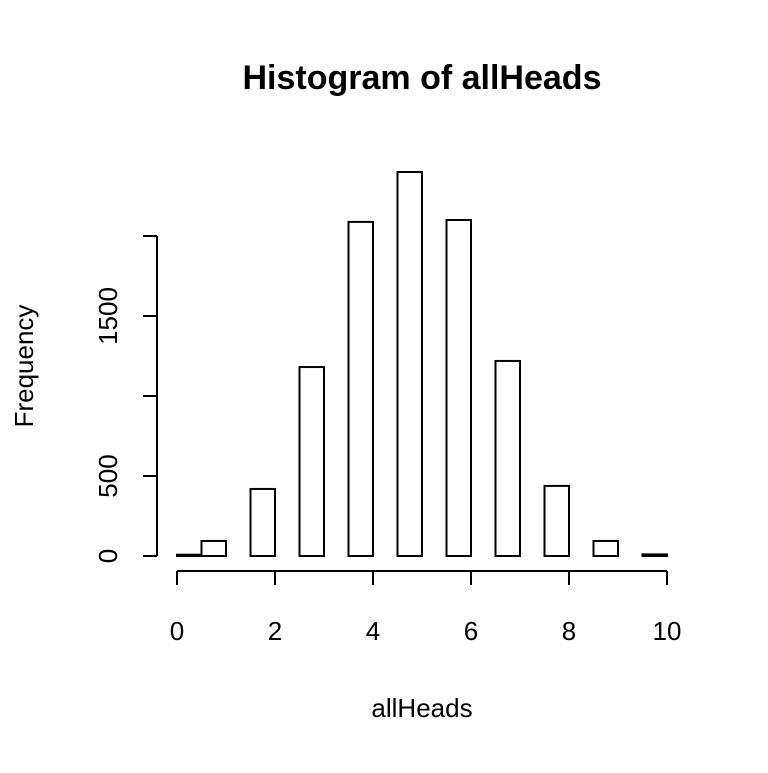 Image resolution: width=768 pixels, height=773 pixels. What do you see at coordinates (471, 631) in the screenshot?
I see `x-tick-label: 6` at bounding box center [471, 631].